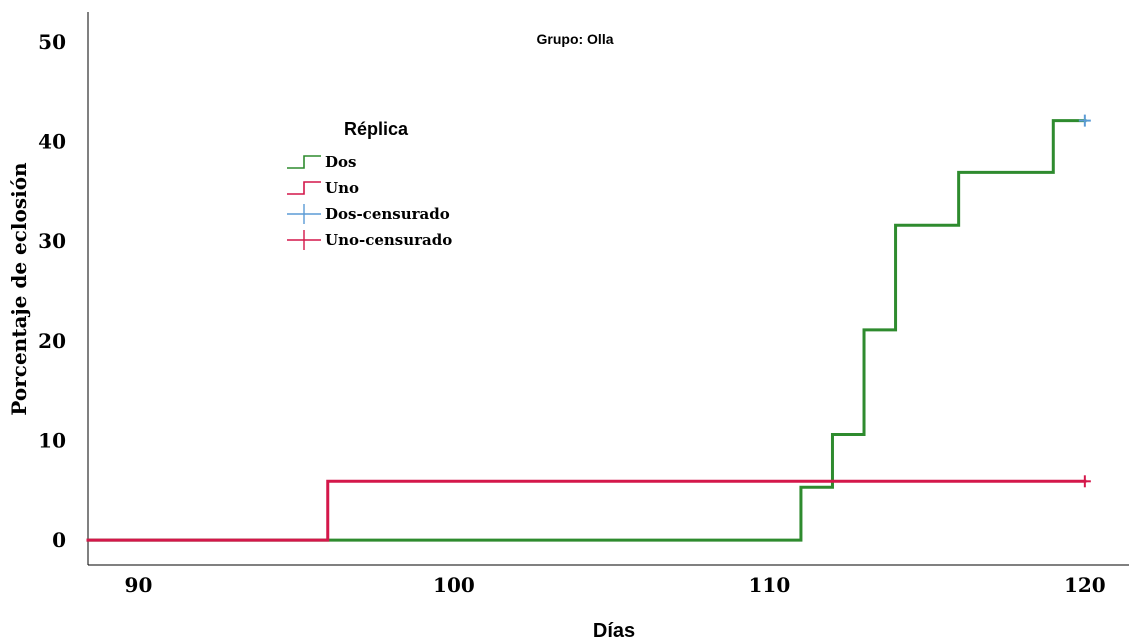 The image size is (1133, 640). I want to click on legend-item: Uno, so click(323, 188).